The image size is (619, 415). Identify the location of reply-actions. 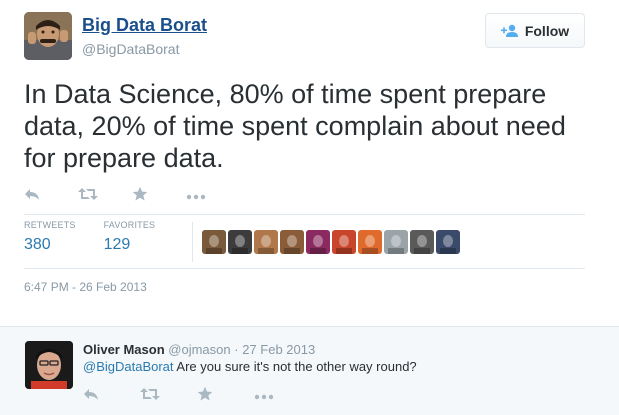
(197, 396).